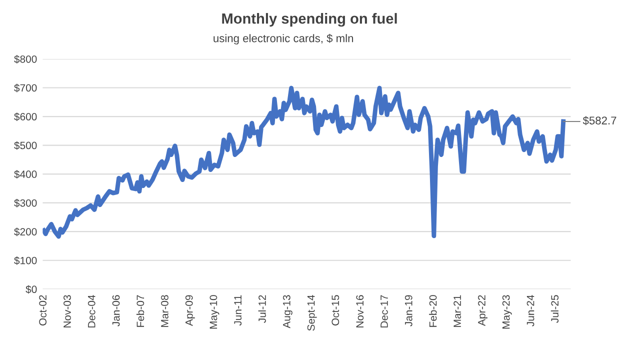 This screenshot has width=619, height=337. Describe the element at coordinates (483, 310) in the screenshot. I see `x-tick-label: Apr-22` at that location.